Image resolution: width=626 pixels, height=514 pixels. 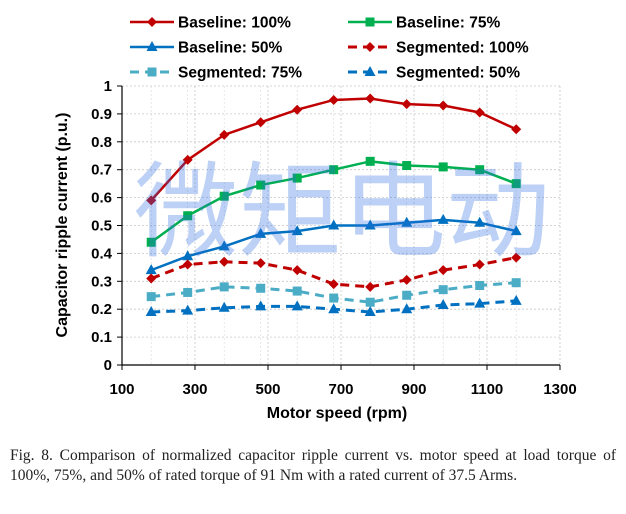 What do you see at coordinates (101, 142) in the screenshot?
I see `y-tick-label: 0.8` at bounding box center [101, 142].